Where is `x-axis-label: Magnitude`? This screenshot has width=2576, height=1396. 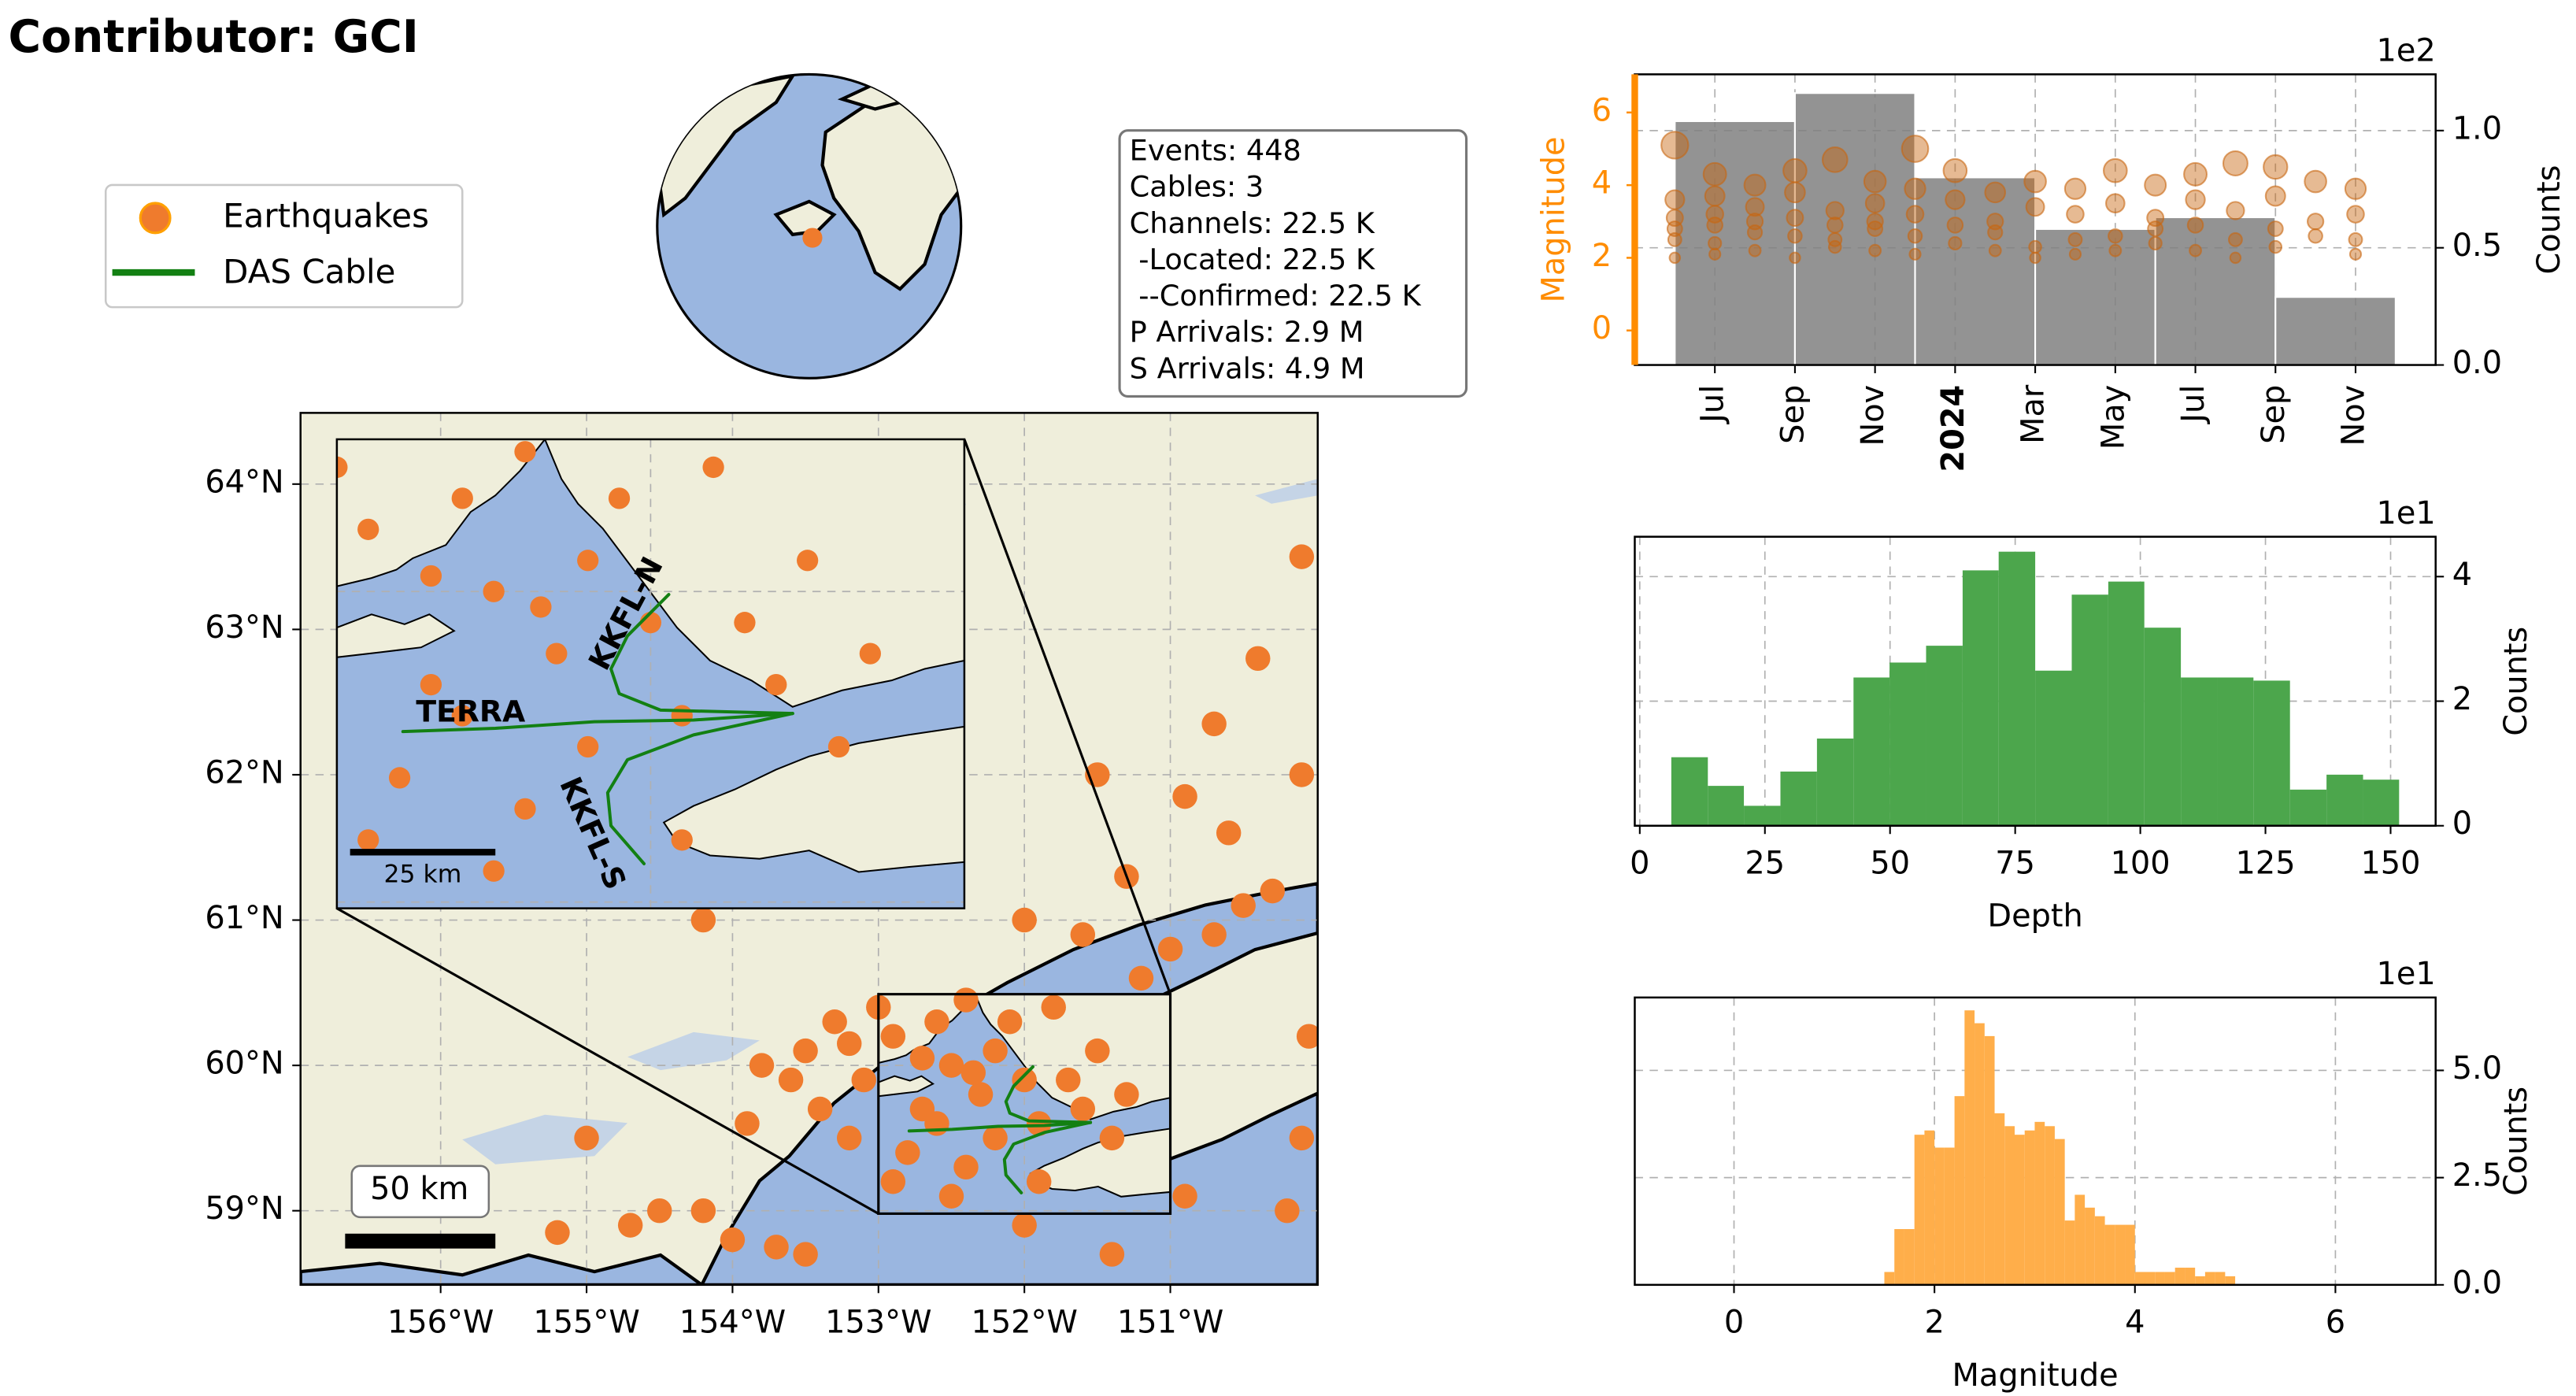
x-axis-label: Magnitude is located at coordinates (2035, 1375).